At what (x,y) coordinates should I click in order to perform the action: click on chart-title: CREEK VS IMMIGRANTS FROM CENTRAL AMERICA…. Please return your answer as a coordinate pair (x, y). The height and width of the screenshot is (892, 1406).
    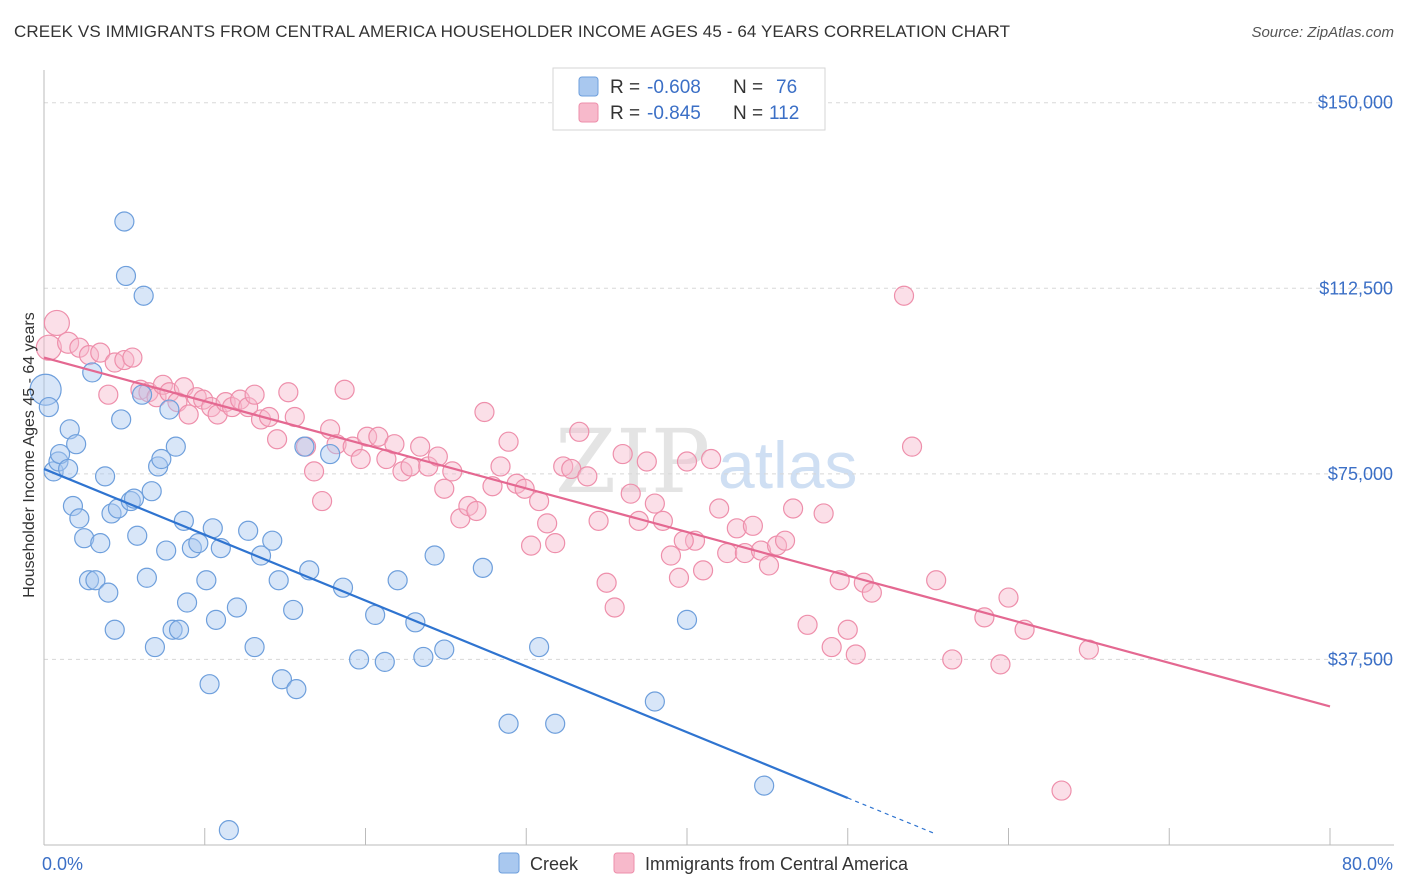
    Looking at the image, I should click on (512, 31).